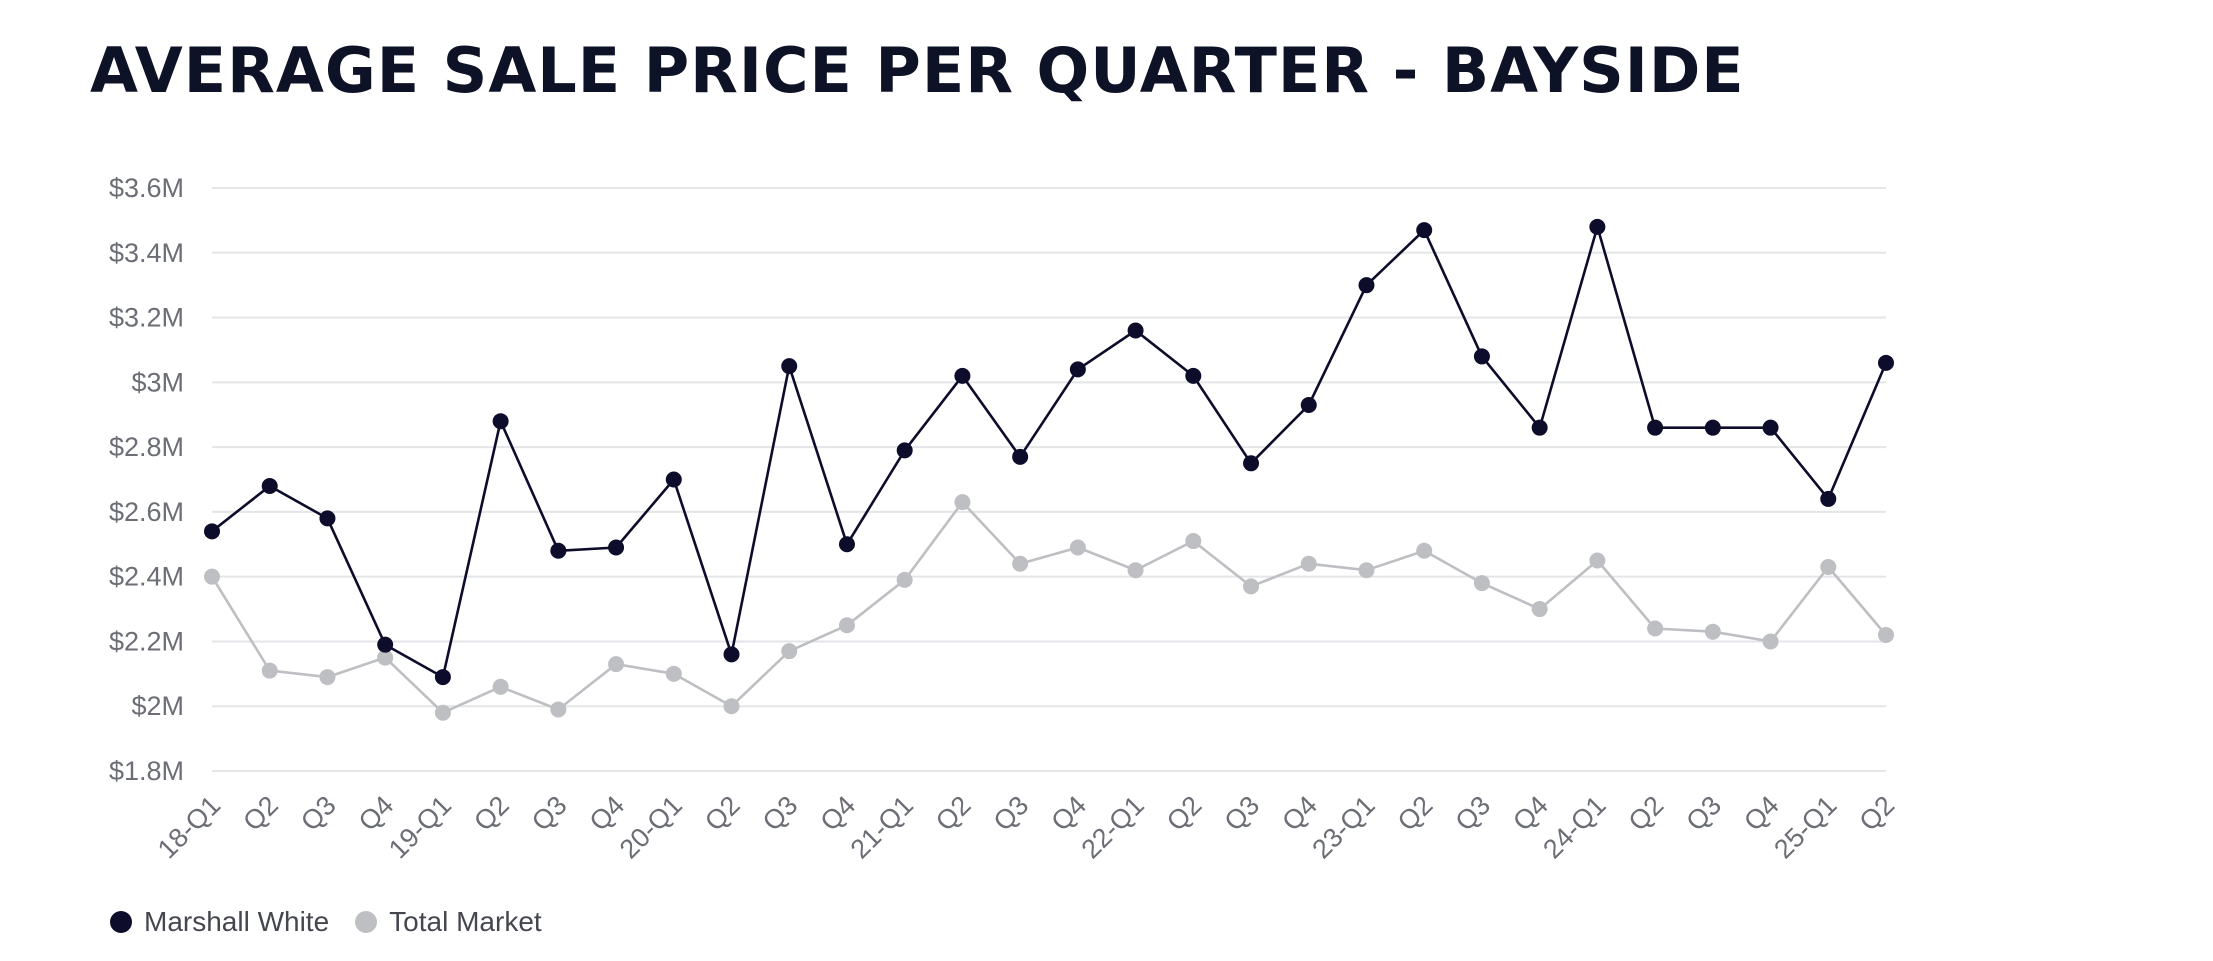 The image size is (2213, 961). I want to click on y-tick-label: $2.8M, so click(146, 447).